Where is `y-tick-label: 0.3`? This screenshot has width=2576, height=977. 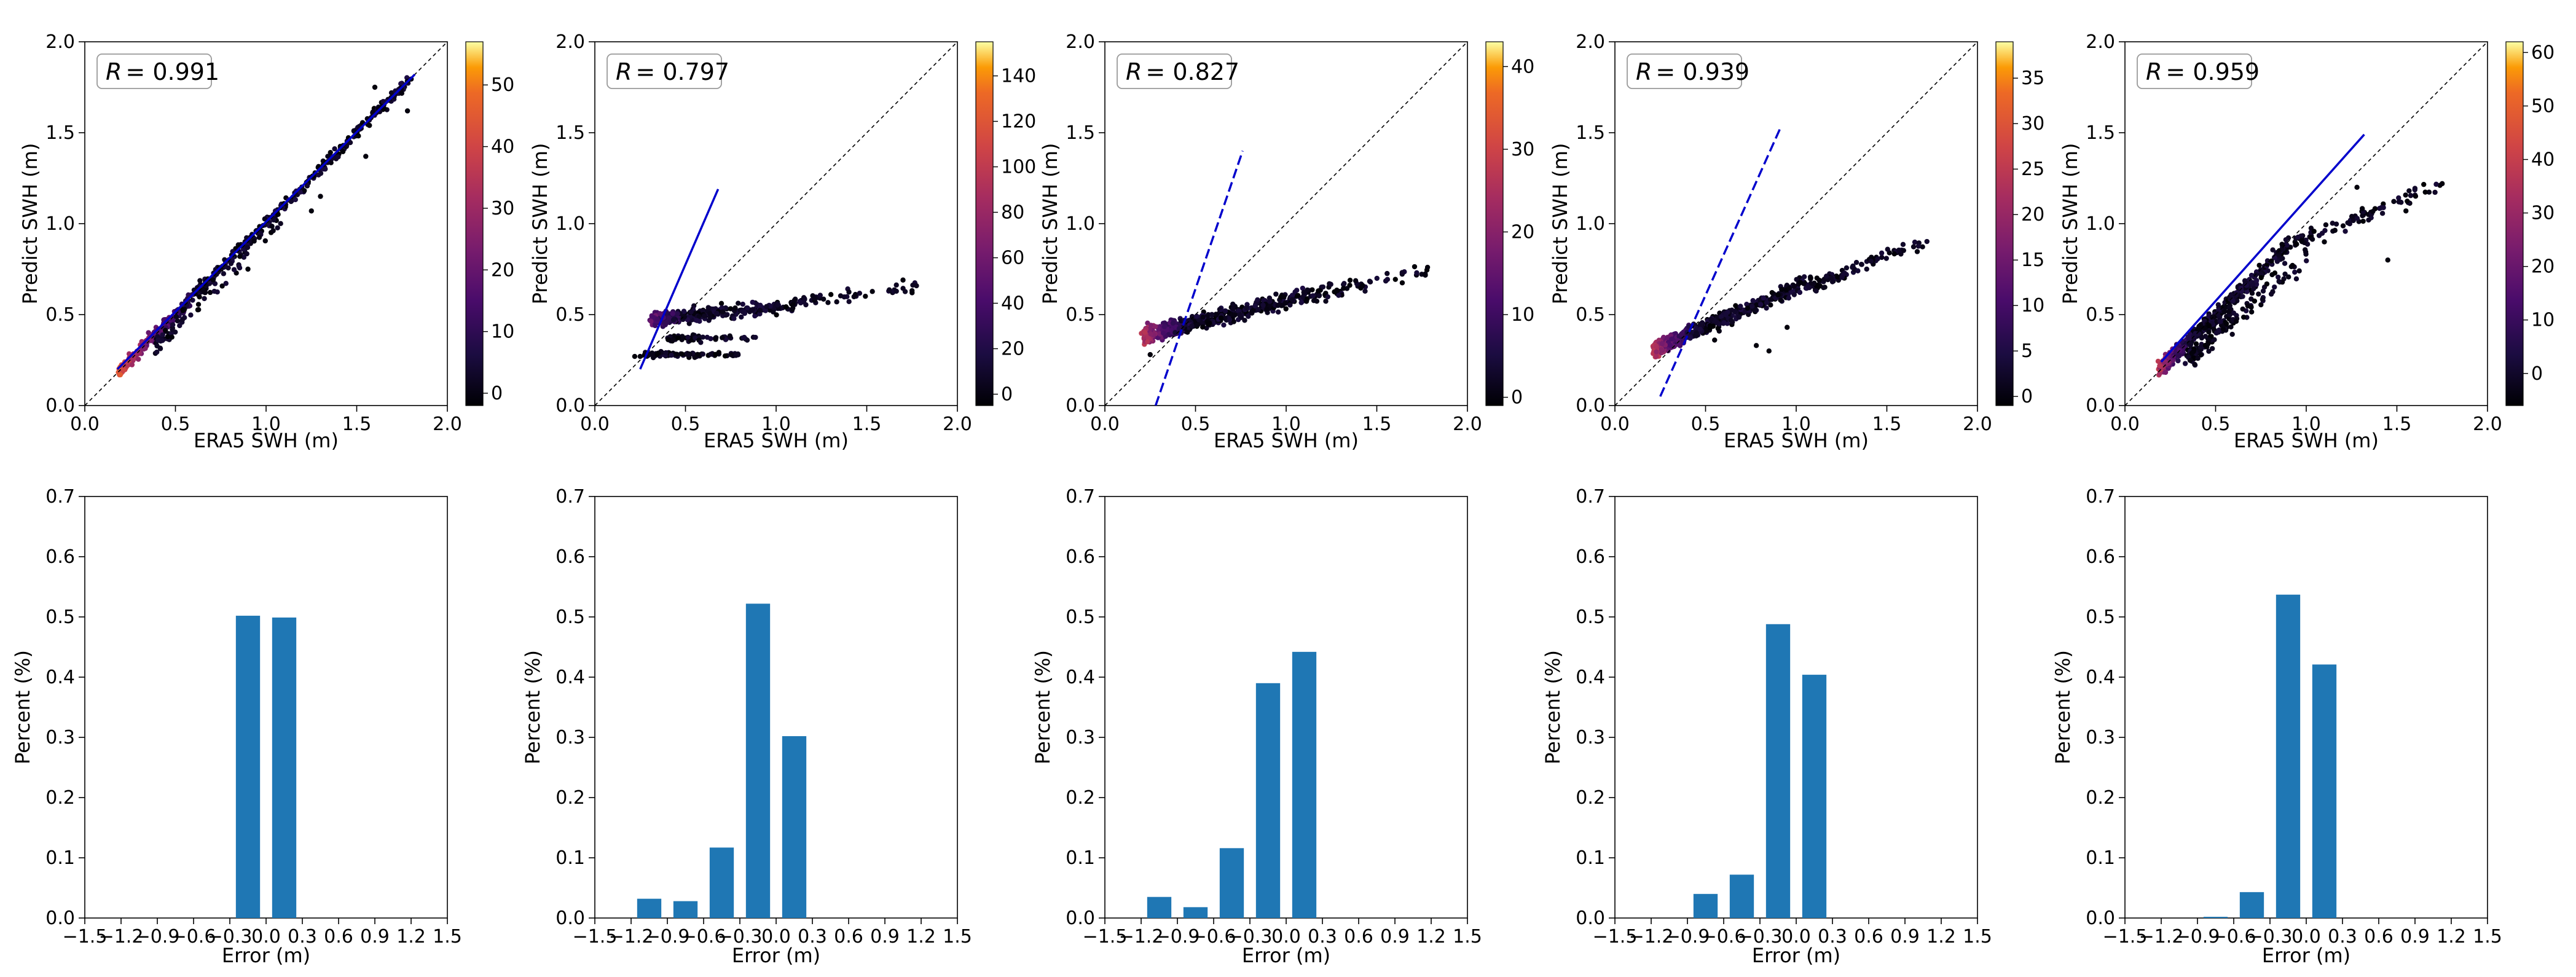 y-tick-label: 0.3 is located at coordinates (1080, 737).